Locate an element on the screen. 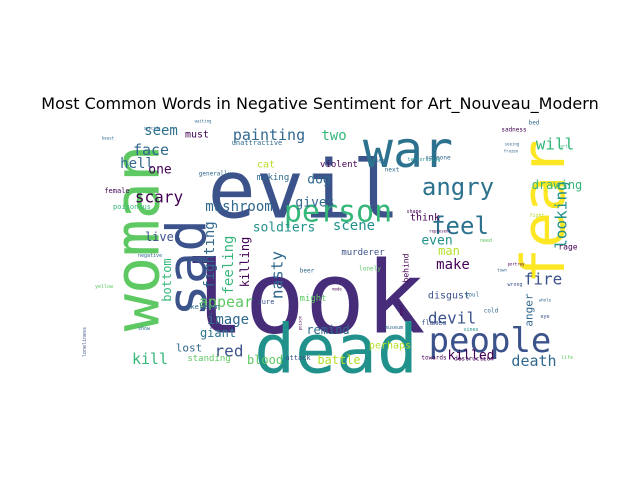  word-death: death is located at coordinates (533, 361).